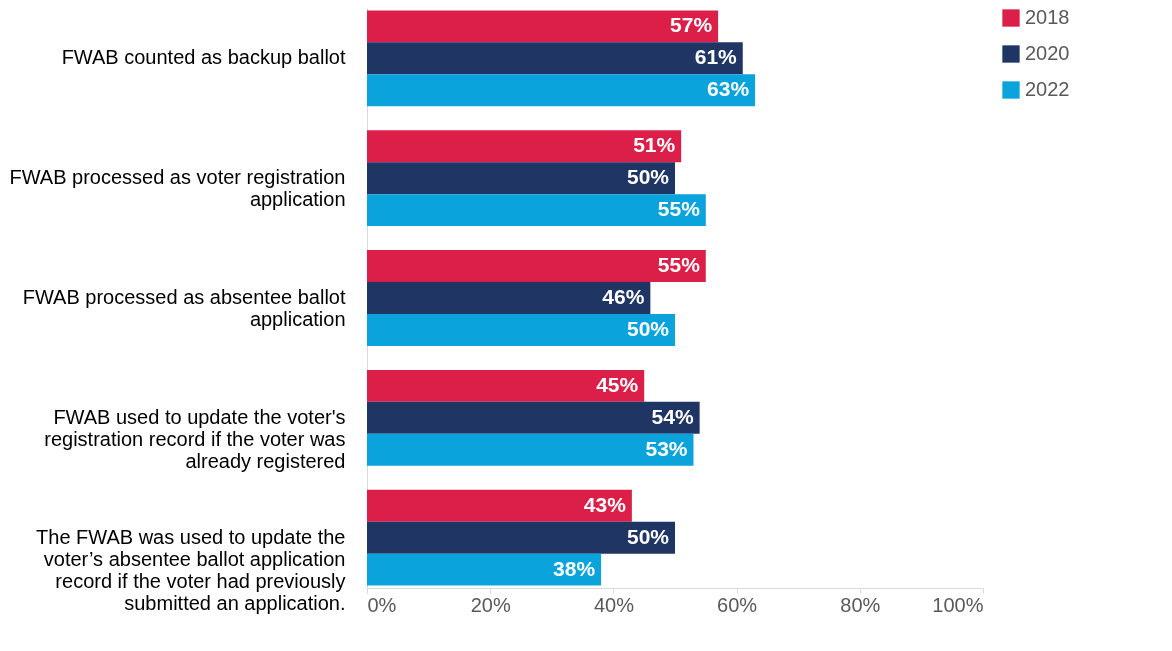  What do you see at coordinates (177, 188) in the screenshot?
I see `y-tick-label: FWAB processed as voter registration application` at bounding box center [177, 188].